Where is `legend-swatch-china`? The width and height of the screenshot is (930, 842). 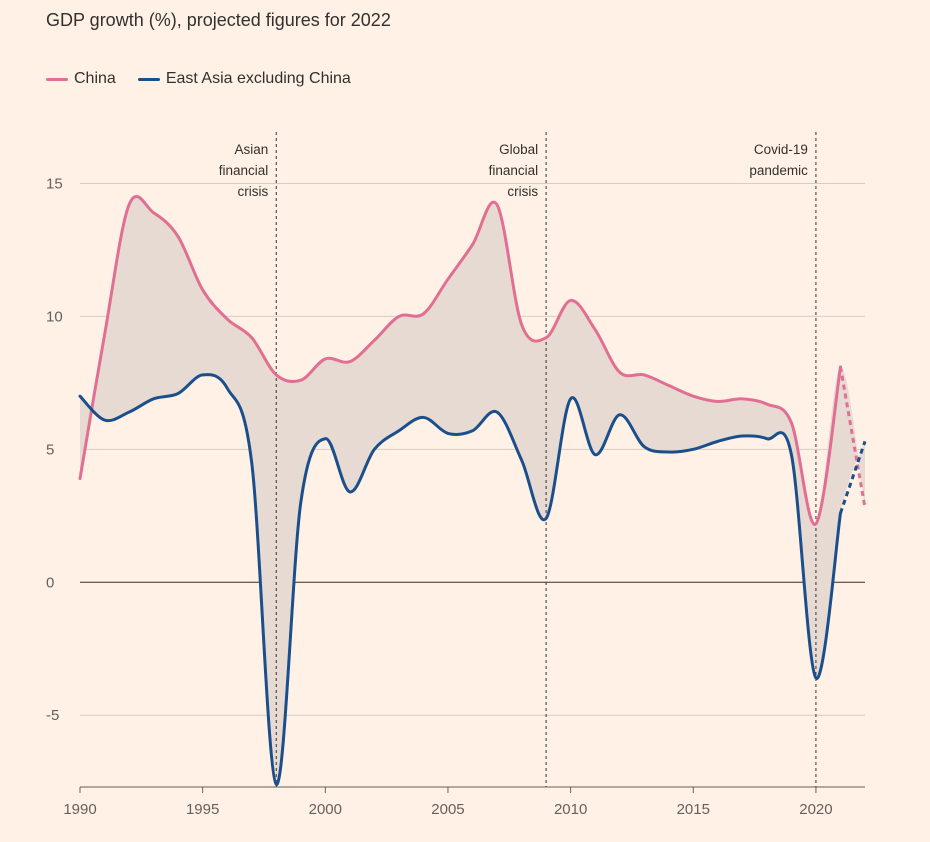 legend-swatch-china is located at coordinates (57, 79).